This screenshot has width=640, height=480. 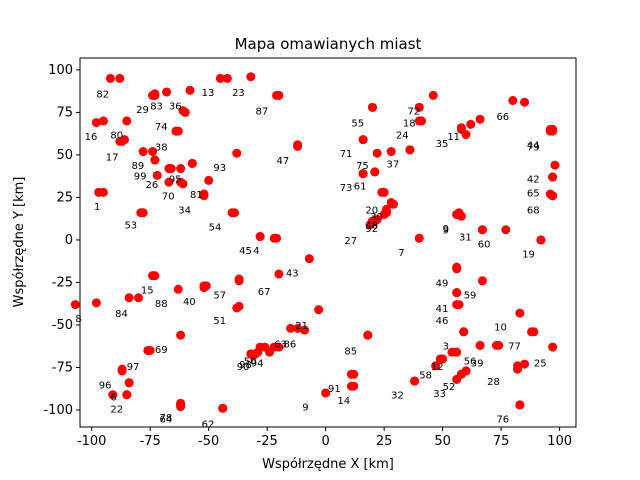 What do you see at coordinates (350, 351) in the screenshot?
I see `point-label: 85` at bounding box center [350, 351].